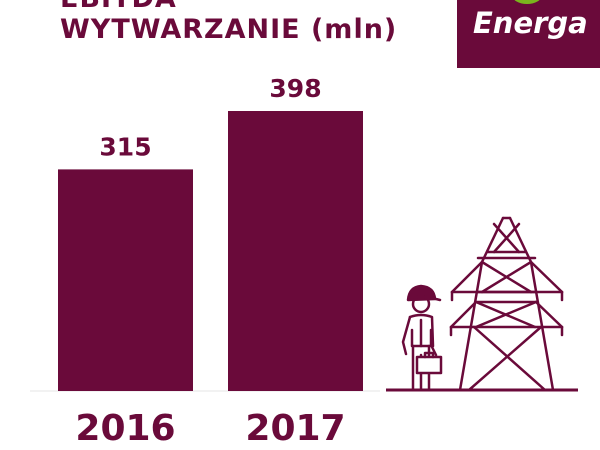  What do you see at coordinates (295, 428) in the screenshot?
I see `x-tick-label-2017: 2017` at bounding box center [295, 428].